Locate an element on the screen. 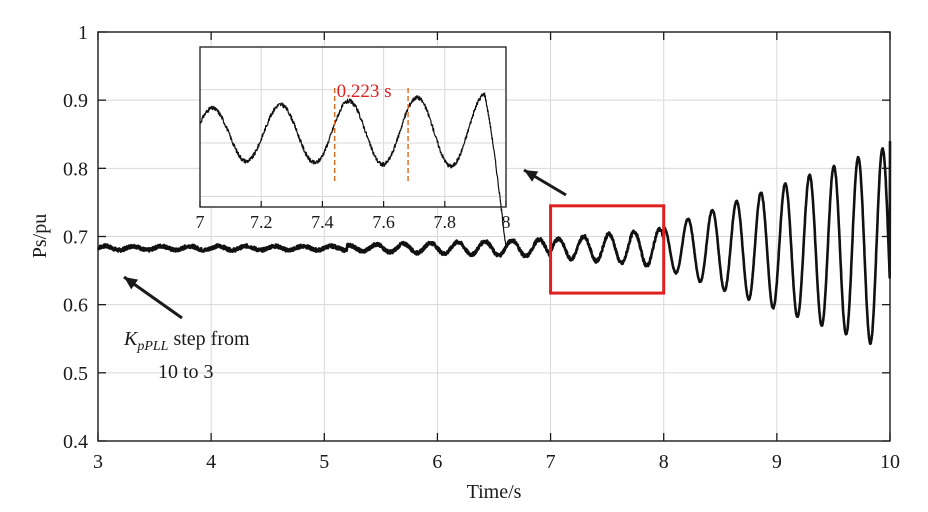 The height and width of the screenshot is (512, 928). inset-x-tick-label-1: 7.2 is located at coordinates (261, 222).